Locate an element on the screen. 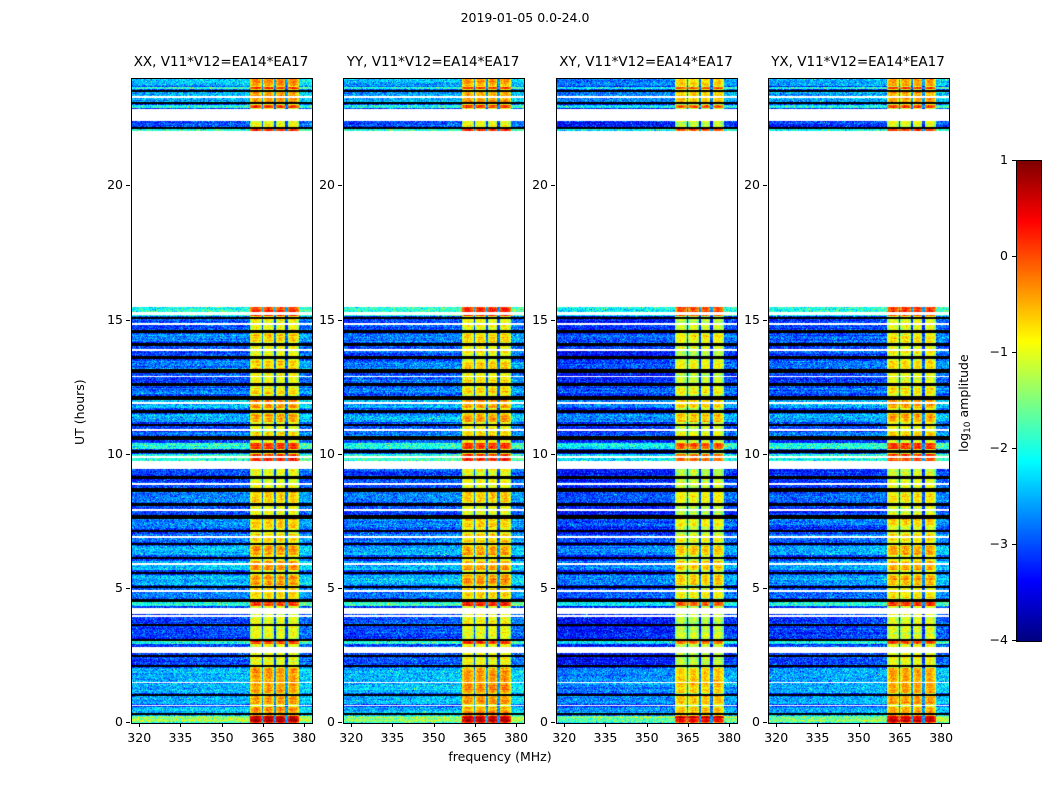 The image size is (1050, 800). colorbar-gradient is located at coordinates (1029, 401).